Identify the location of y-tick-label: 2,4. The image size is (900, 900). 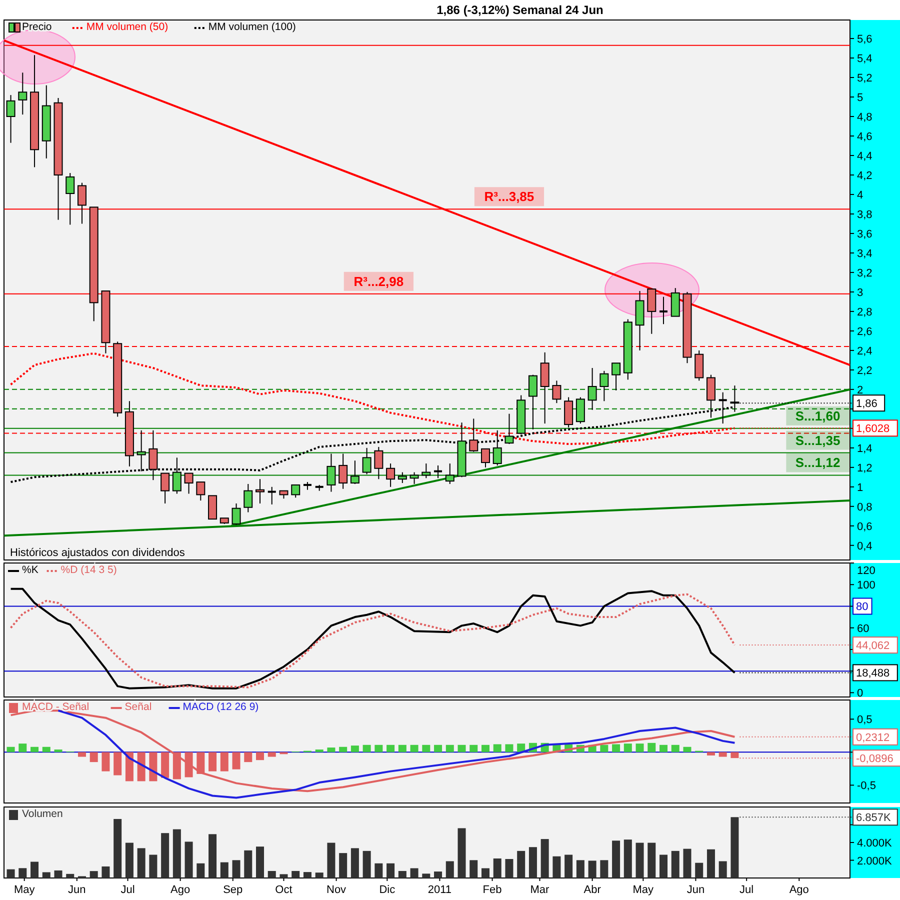
(864, 351).